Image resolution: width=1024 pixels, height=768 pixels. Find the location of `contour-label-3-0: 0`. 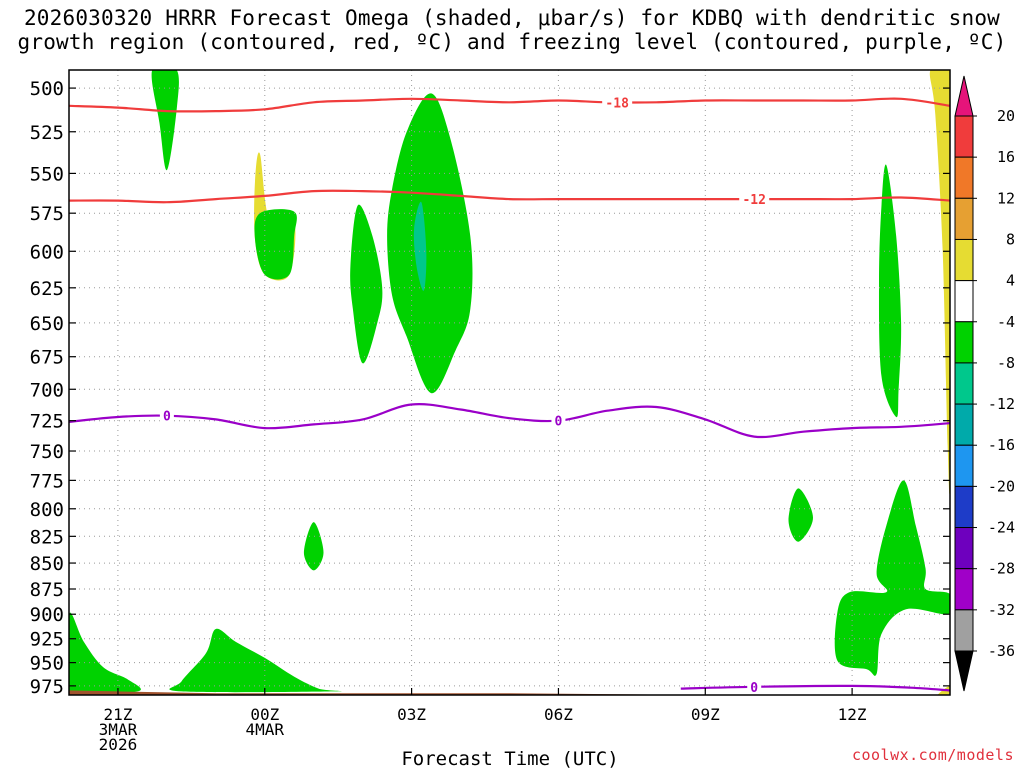

contour-label-3-0: 0 is located at coordinates (754, 688).